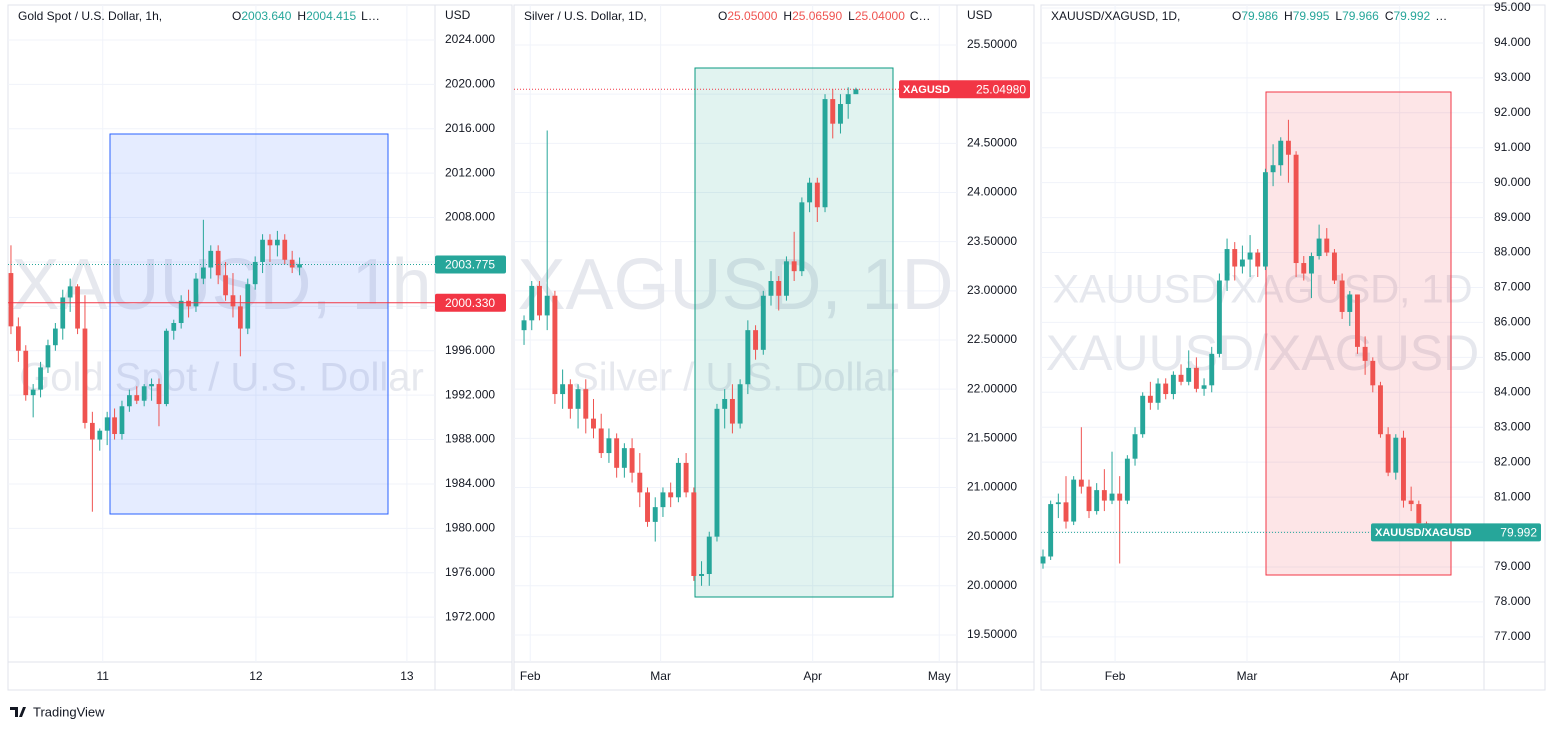  I want to click on x-tick-label: Feb, so click(530, 676).